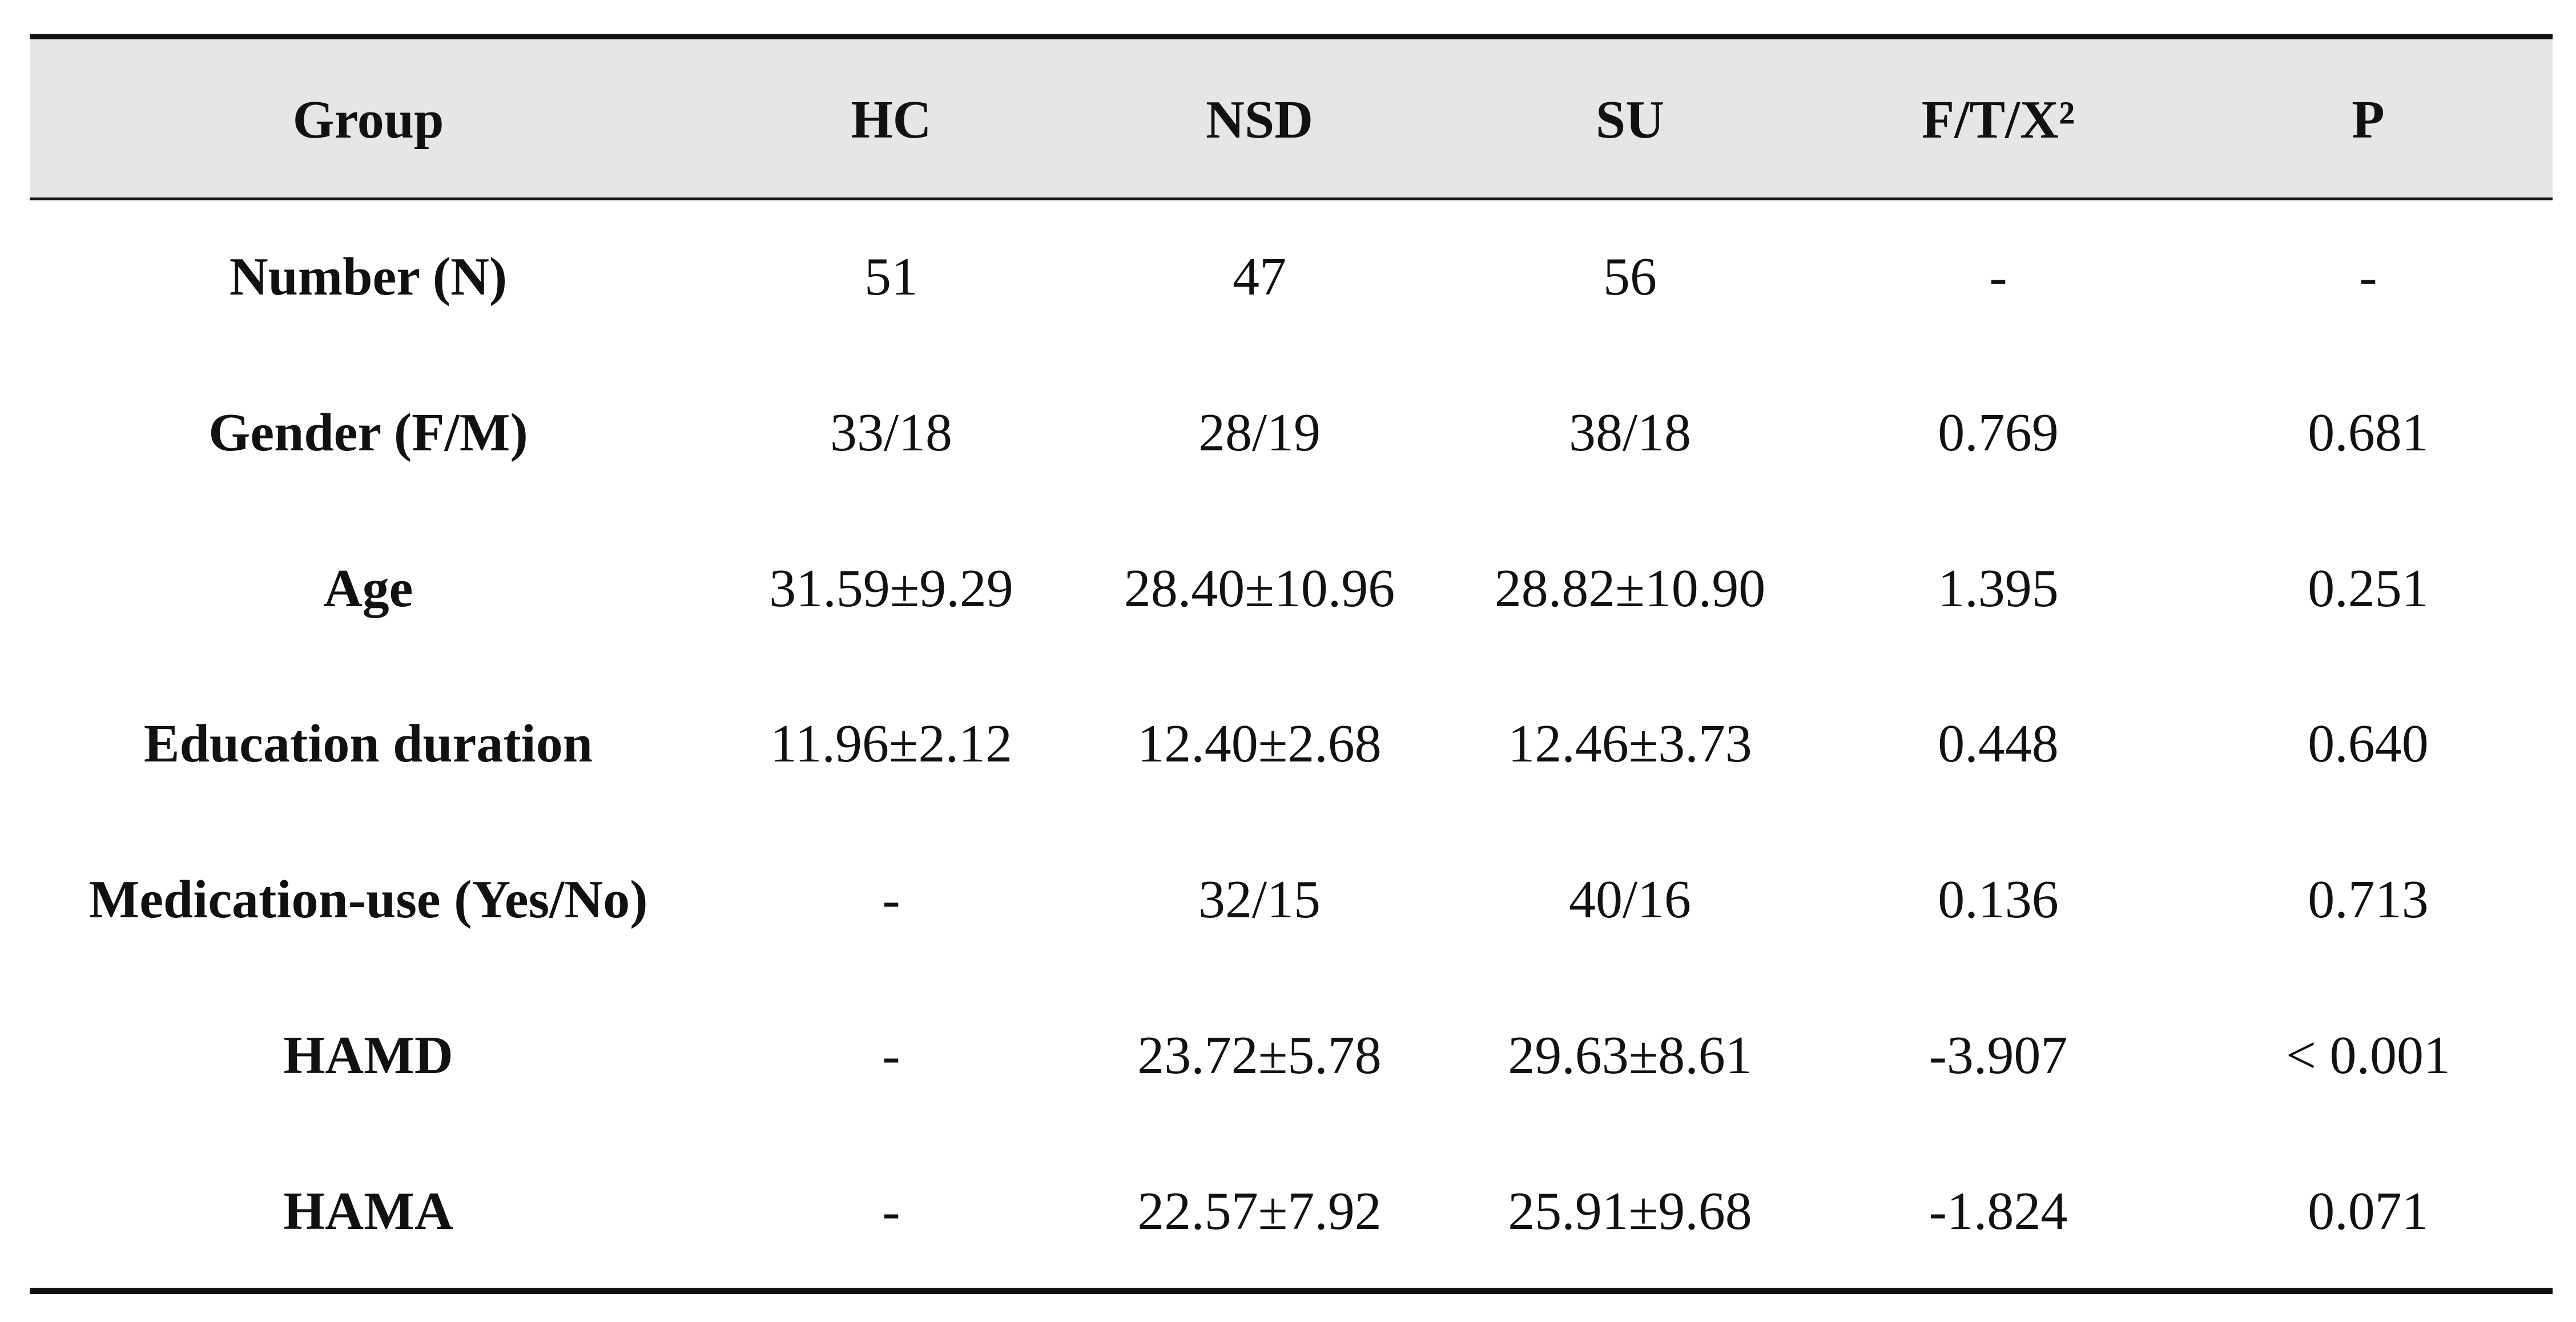 This screenshot has width=2576, height=1322. Describe the element at coordinates (1630, 120) in the screenshot. I see `column-header: SU` at that location.